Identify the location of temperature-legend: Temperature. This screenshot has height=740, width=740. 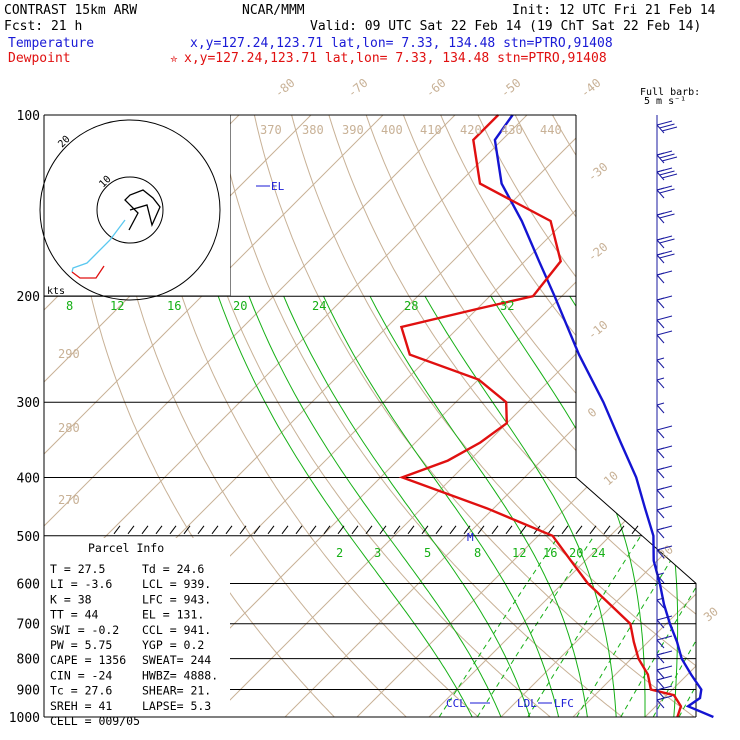
(51, 43).